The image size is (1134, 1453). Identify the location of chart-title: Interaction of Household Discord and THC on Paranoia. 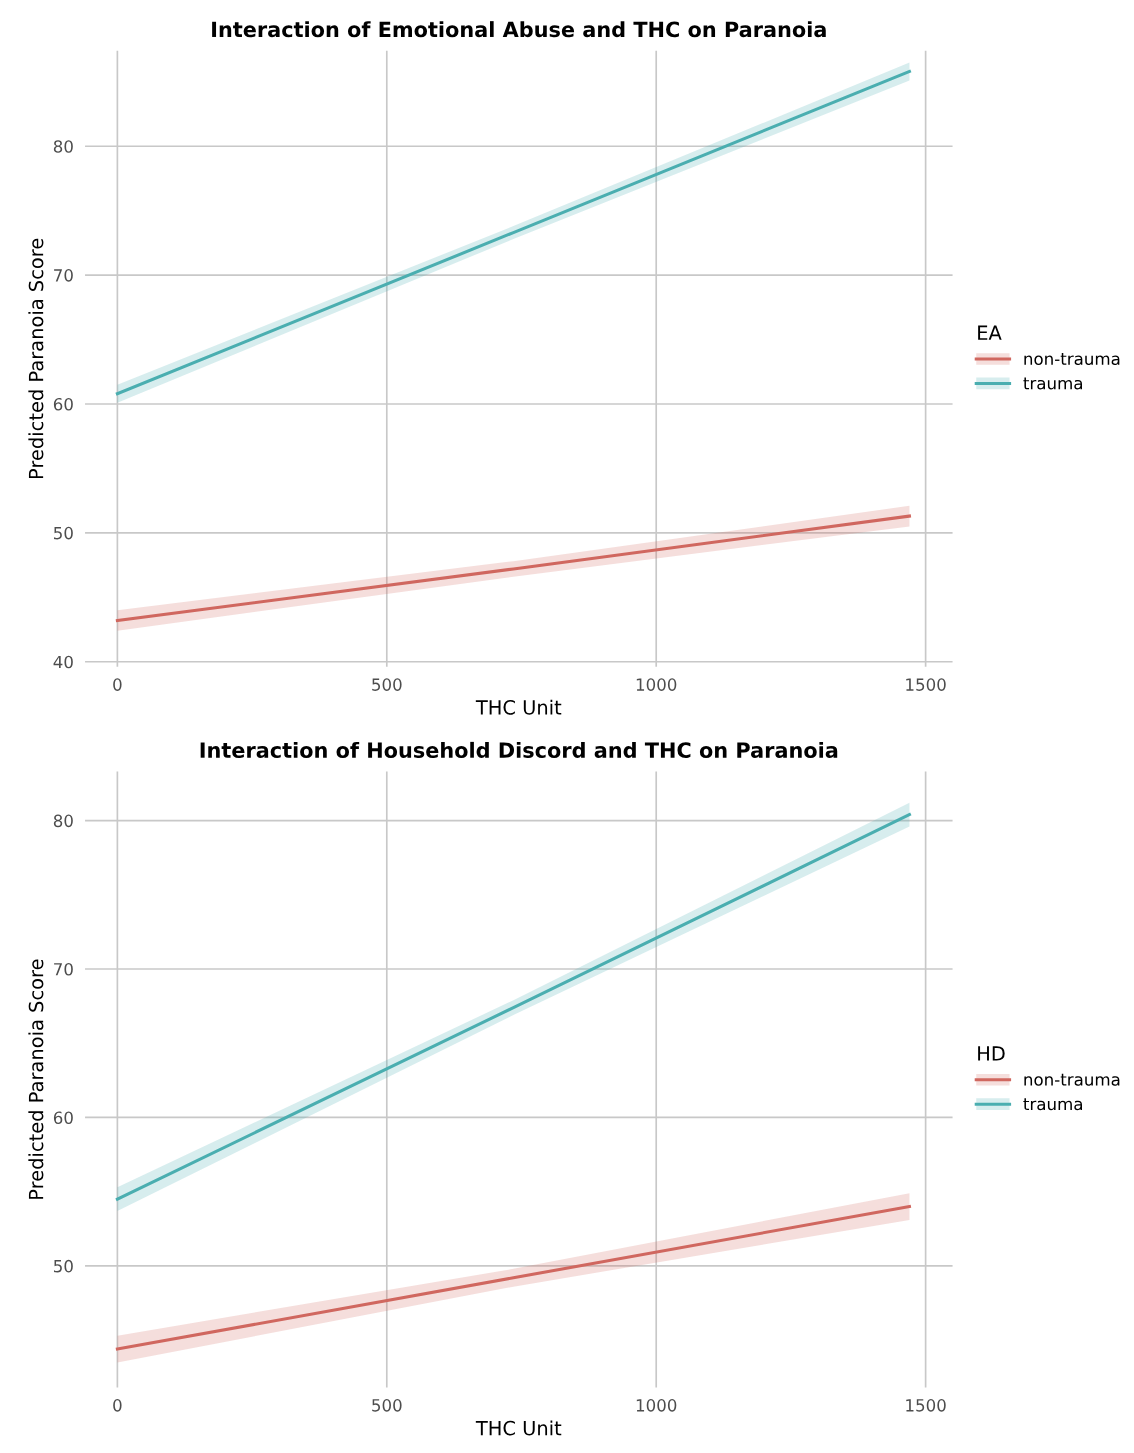
(519, 749).